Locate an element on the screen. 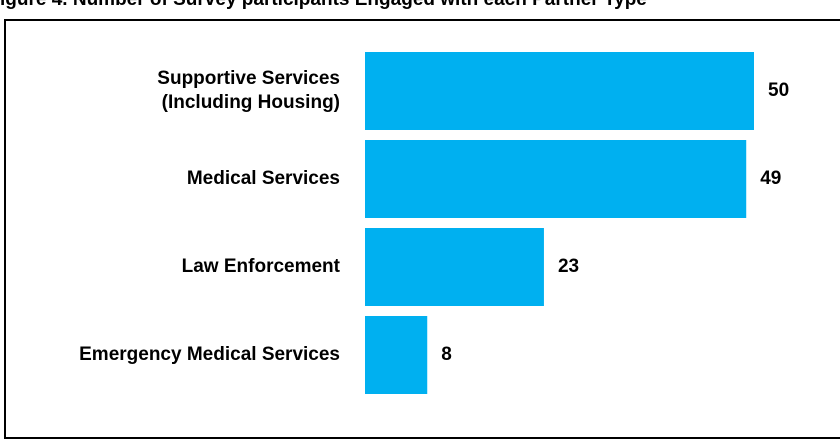 The image size is (840, 439). value-label-0: 50 is located at coordinates (778, 90).